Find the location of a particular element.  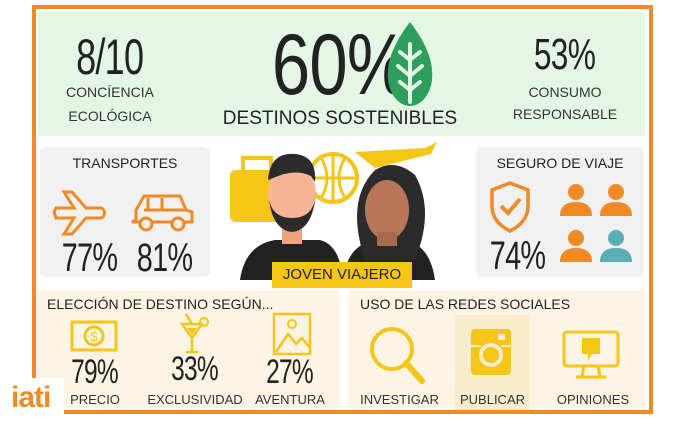

stat-label: DESTINOS SOSTENIBLES is located at coordinates (340, 118).